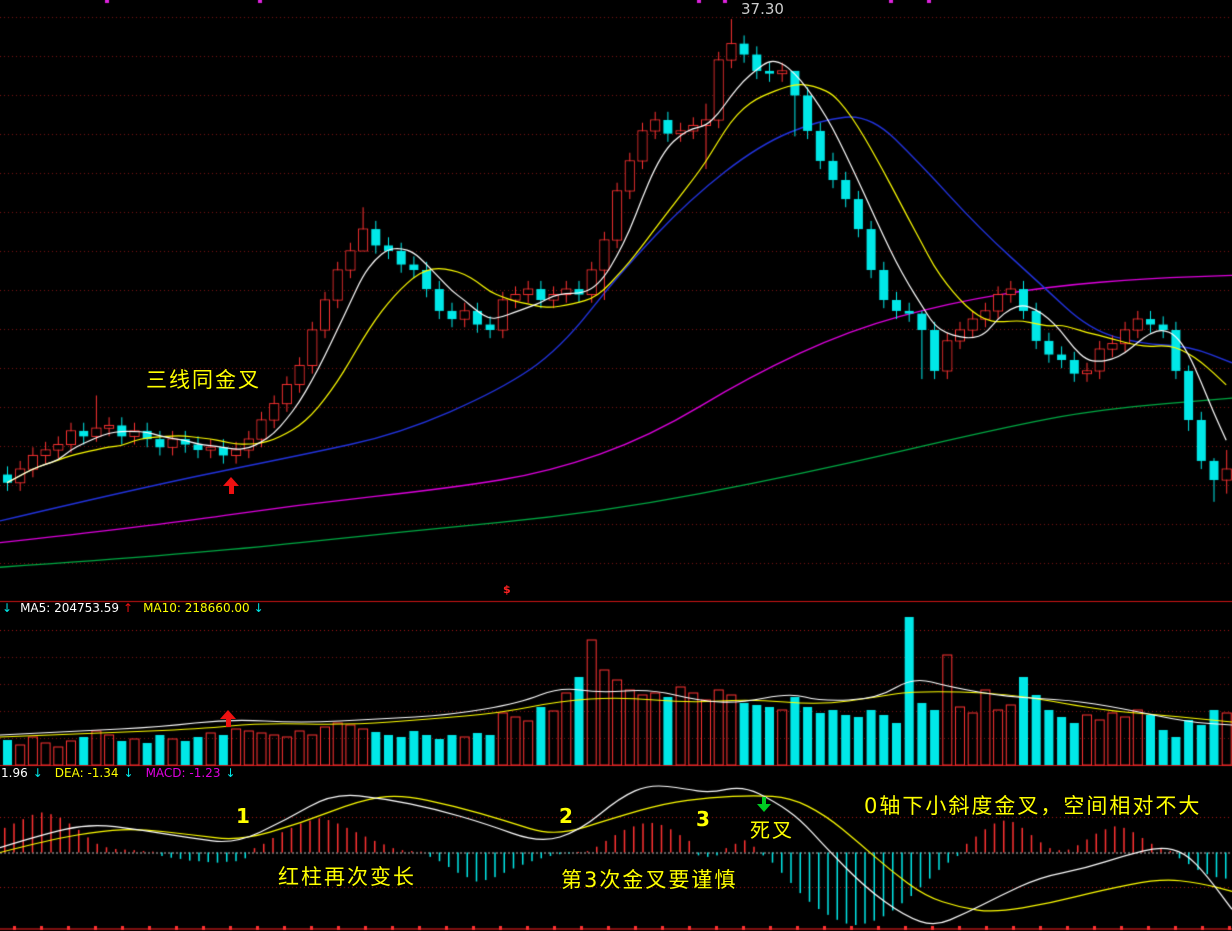 The height and width of the screenshot is (931, 1232). What do you see at coordinates (7, 608) in the screenshot?
I see `ma5-trend-down-icon: ↓` at bounding box center [7, 608].